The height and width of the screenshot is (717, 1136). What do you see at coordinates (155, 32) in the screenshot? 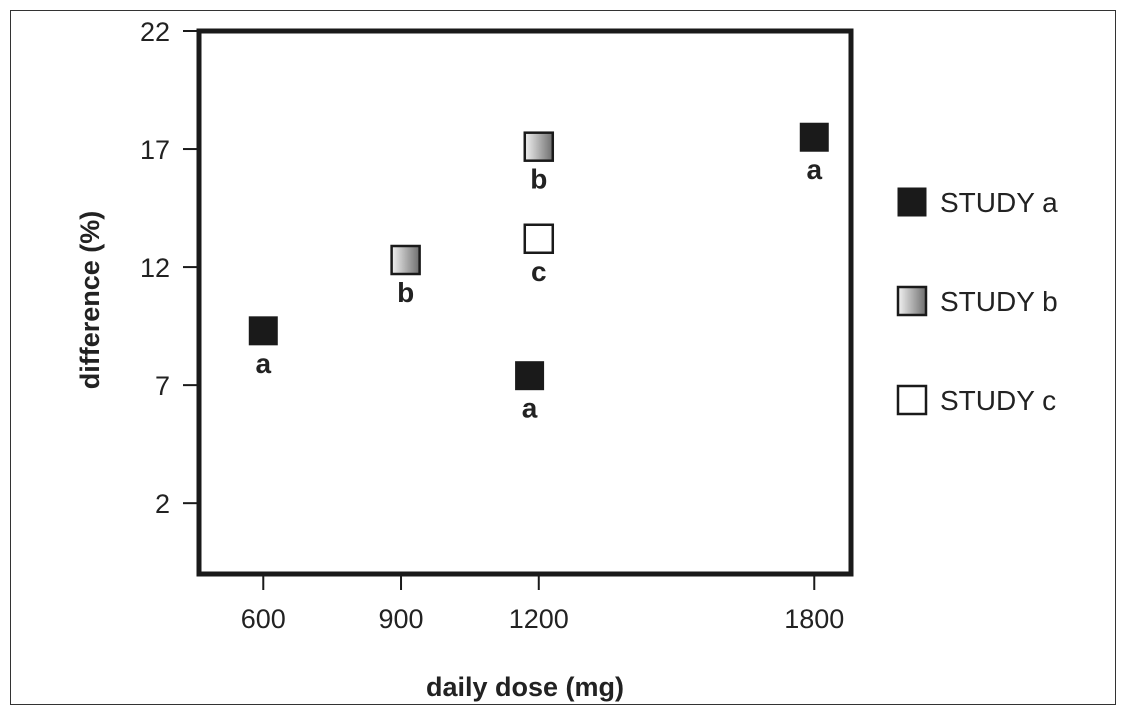
I see `y-tick-label: 22` at bounding box center [155, 32].